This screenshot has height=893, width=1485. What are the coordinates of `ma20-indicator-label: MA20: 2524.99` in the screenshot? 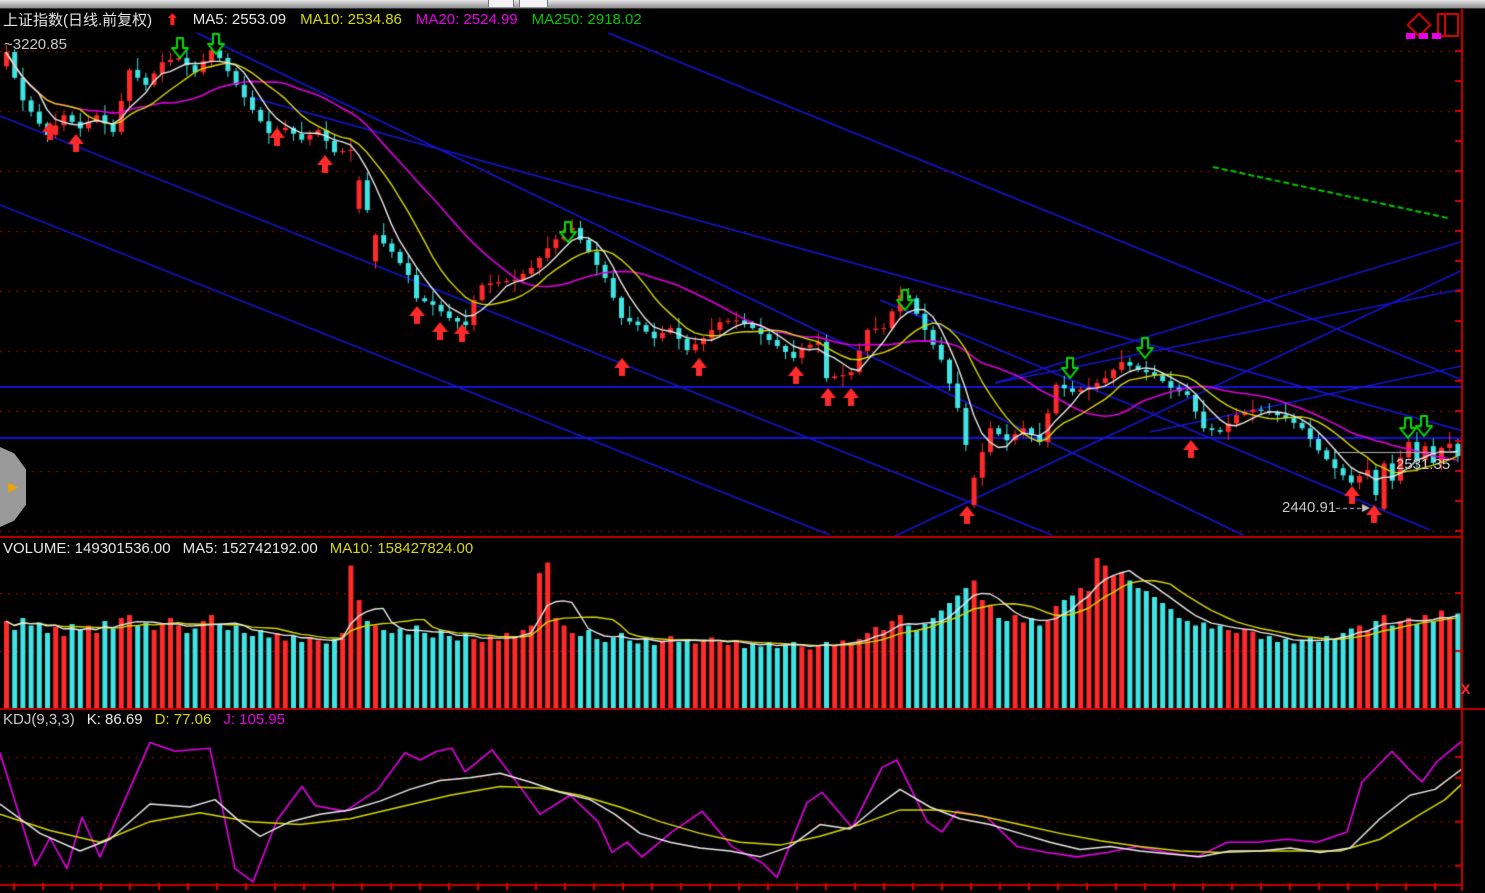 It's located at (466, 19).